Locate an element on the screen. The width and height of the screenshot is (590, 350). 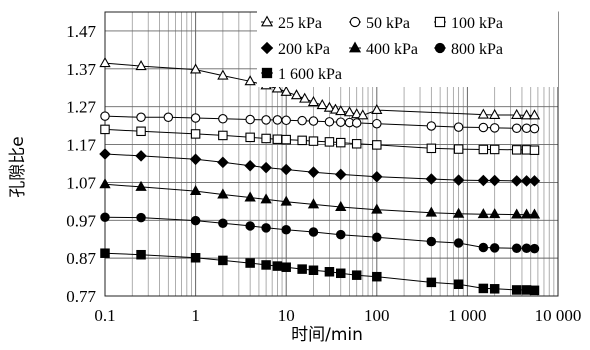
y-tick-label: 0.87 is located at coordinates (81, 258).